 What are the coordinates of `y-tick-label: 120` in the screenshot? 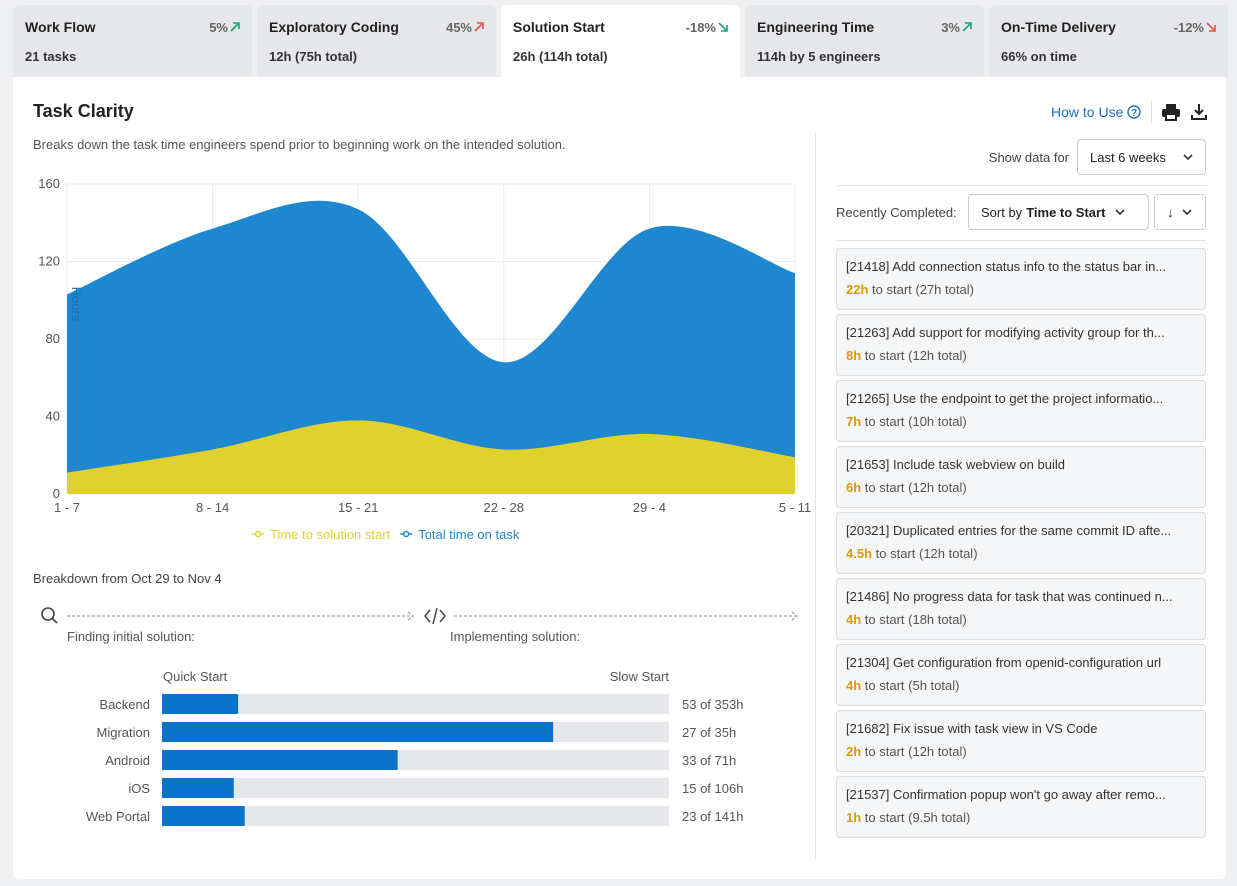 It's located at (49, 261).